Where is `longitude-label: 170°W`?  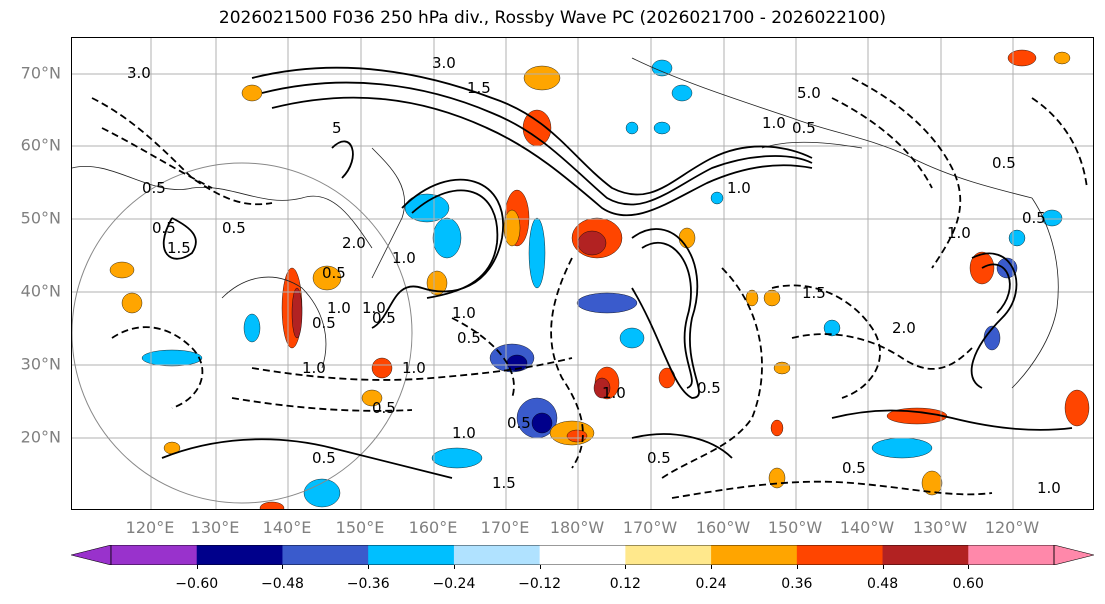 longitude-label: 170°W is located at coordinates (650, 527).